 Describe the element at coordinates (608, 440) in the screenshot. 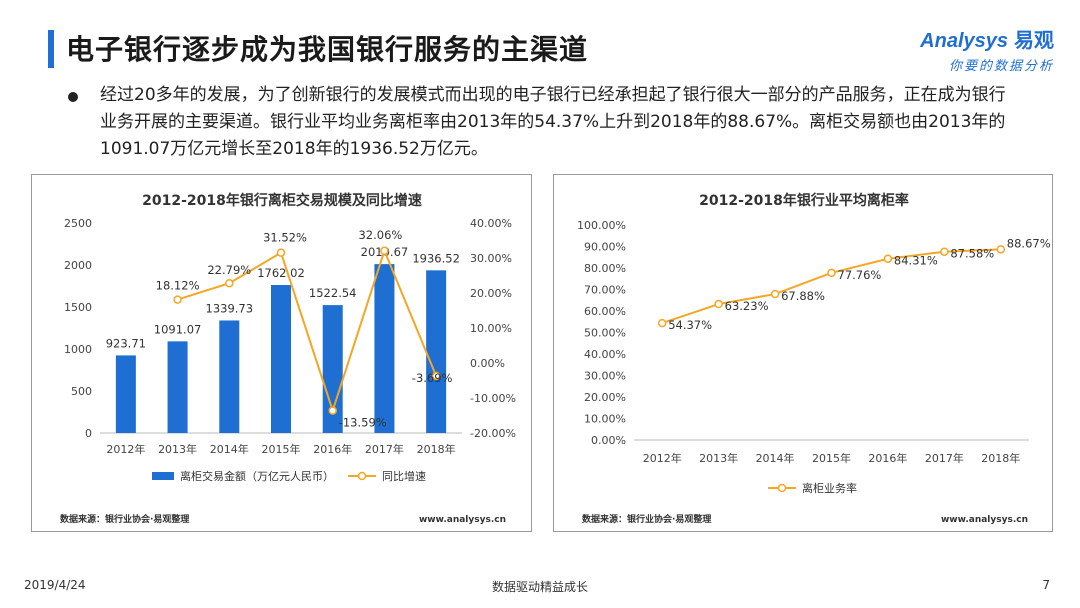

I see `y-tick-label: 0.00%` at that location.